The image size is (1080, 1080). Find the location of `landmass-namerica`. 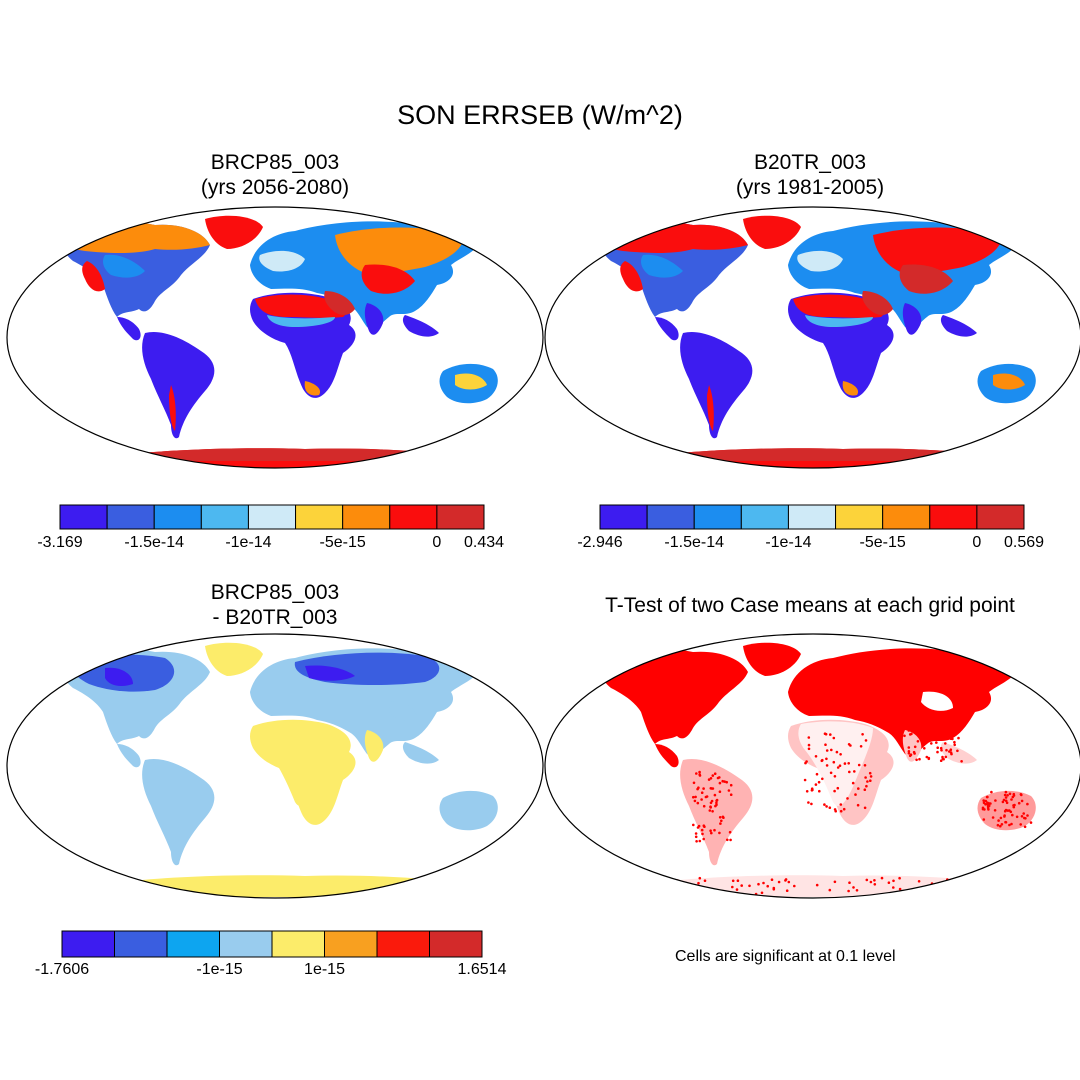

landmass-namerica is located at coordinates (674, 696).